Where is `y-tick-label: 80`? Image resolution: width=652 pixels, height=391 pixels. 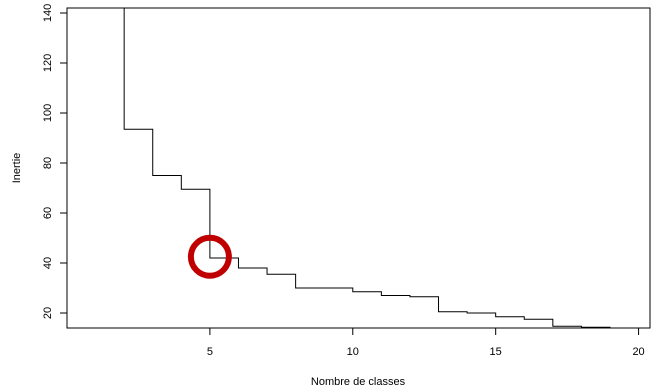 y-tick-label: 80 is located at coordinates (48, 163).